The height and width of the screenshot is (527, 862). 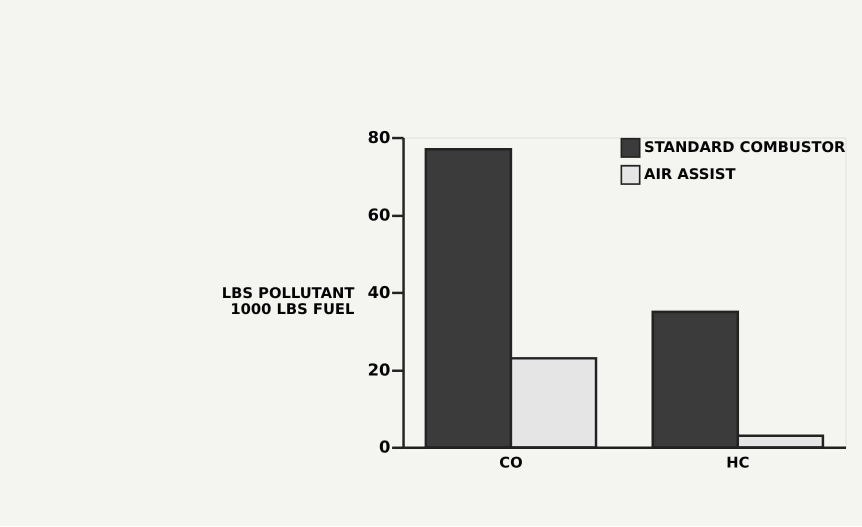 What do you see at coordinates (511, 463) in the screenshot?
I see `x-tick-label: CO` at bounding box center [511, 463].